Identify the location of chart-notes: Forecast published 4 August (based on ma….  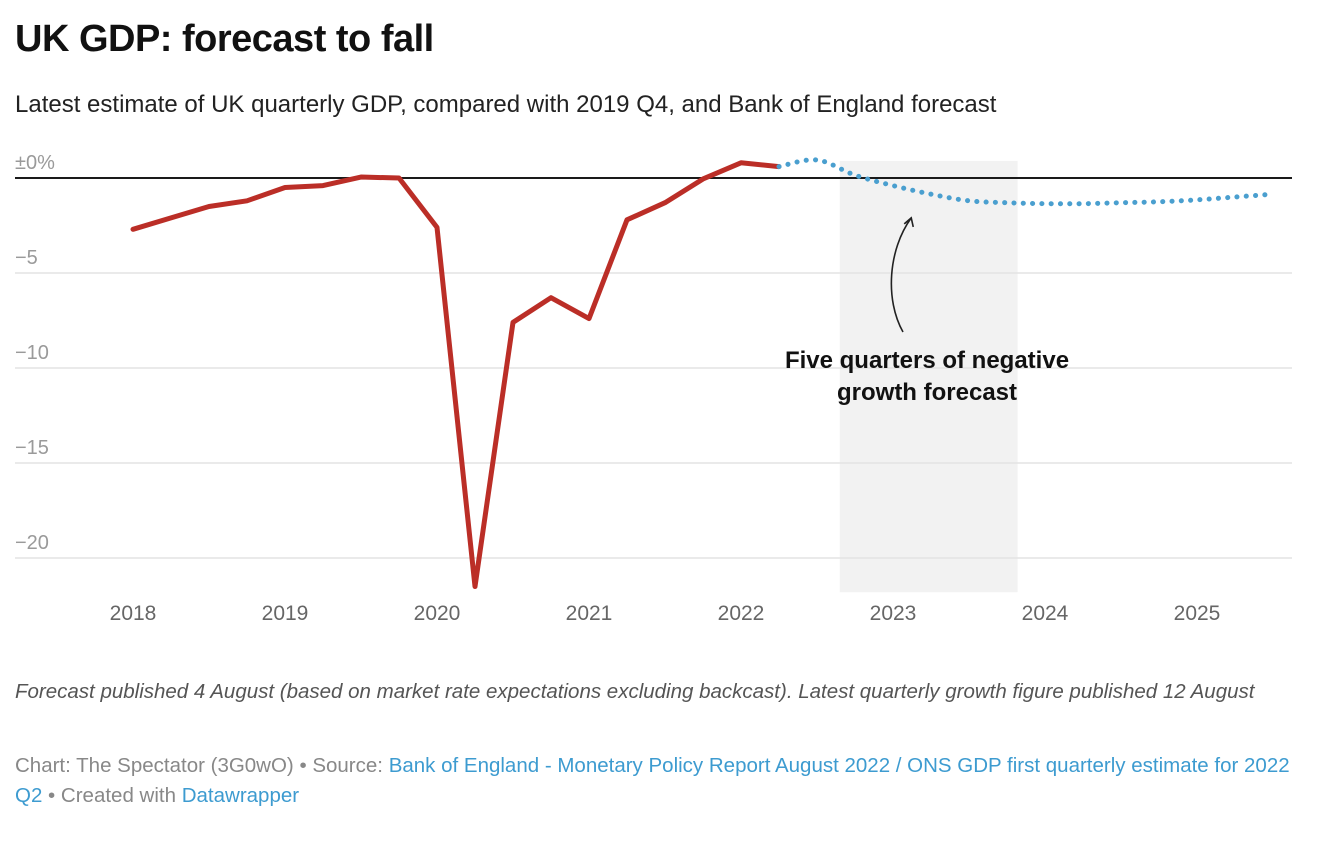
(635, 691).